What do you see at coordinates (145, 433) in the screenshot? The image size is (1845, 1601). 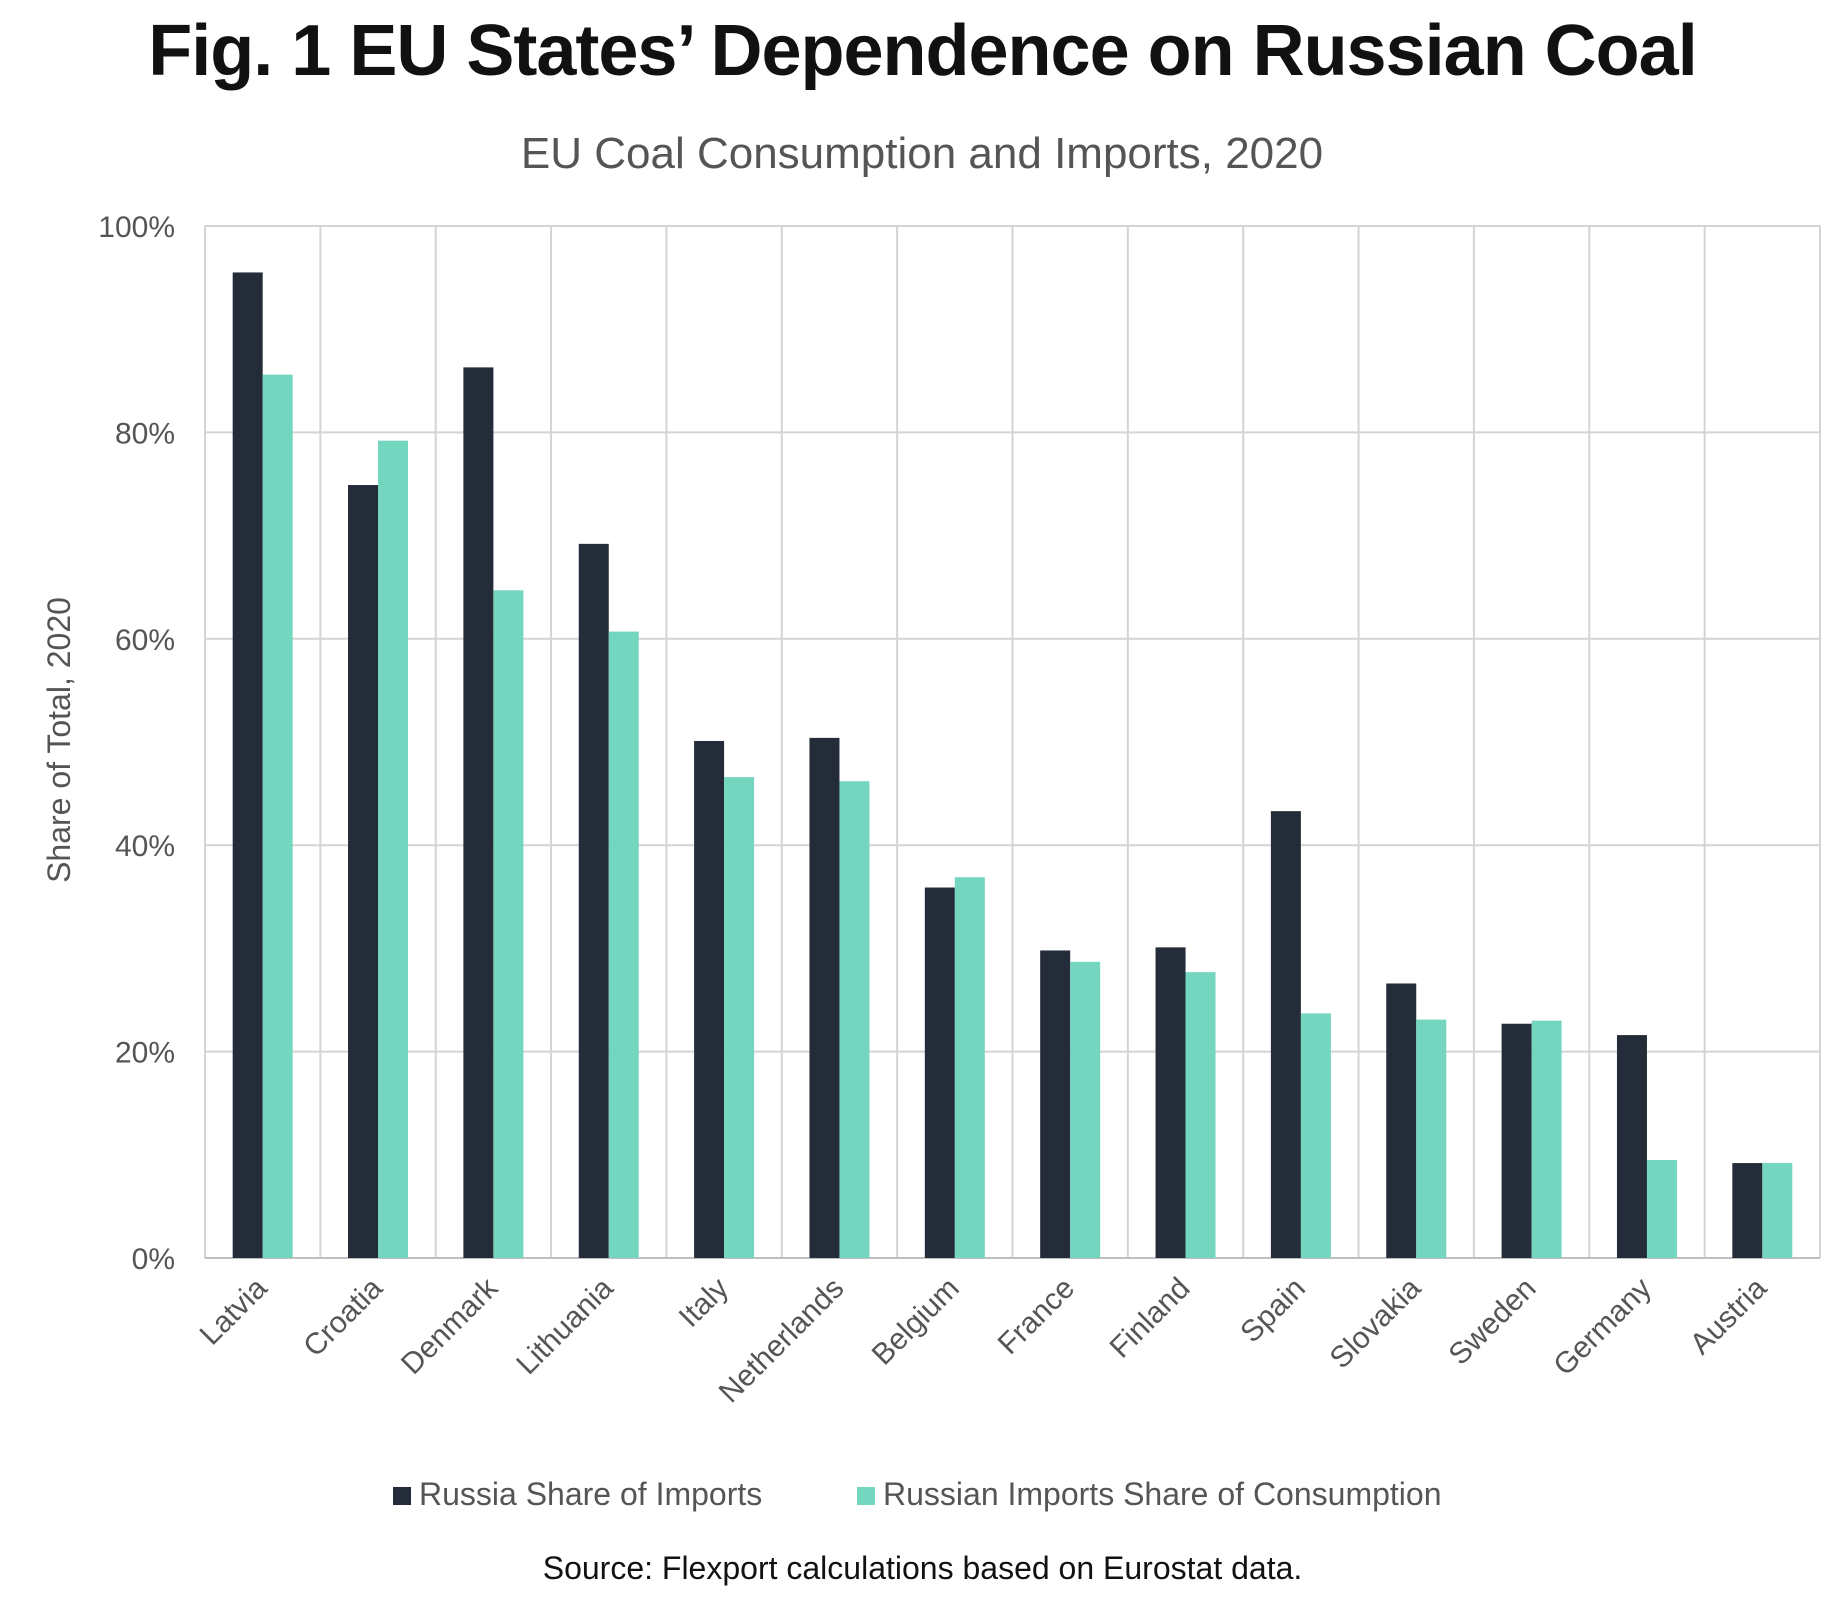 I see `y-tick-label: 80%` at bounding box center [145, 433].